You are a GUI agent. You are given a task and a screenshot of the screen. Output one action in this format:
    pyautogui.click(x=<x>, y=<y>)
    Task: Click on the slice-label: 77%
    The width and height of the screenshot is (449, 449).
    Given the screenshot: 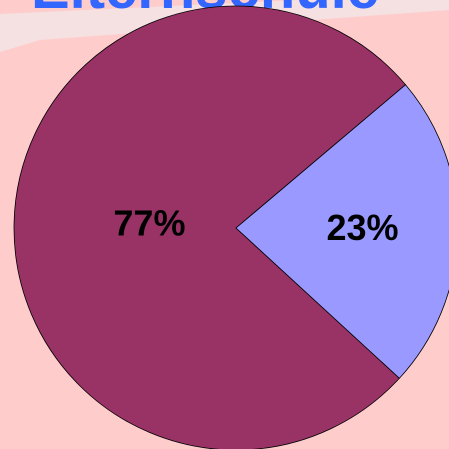 What is the action you would take?
    pyautogui.click(x=149, y=223)
    